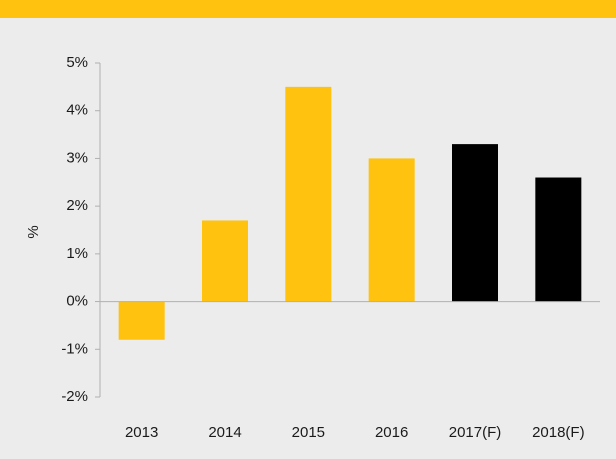 Image resolution: width=616 pixels, height=459 pixels. I want to click on header-bar, so click(308, 9).